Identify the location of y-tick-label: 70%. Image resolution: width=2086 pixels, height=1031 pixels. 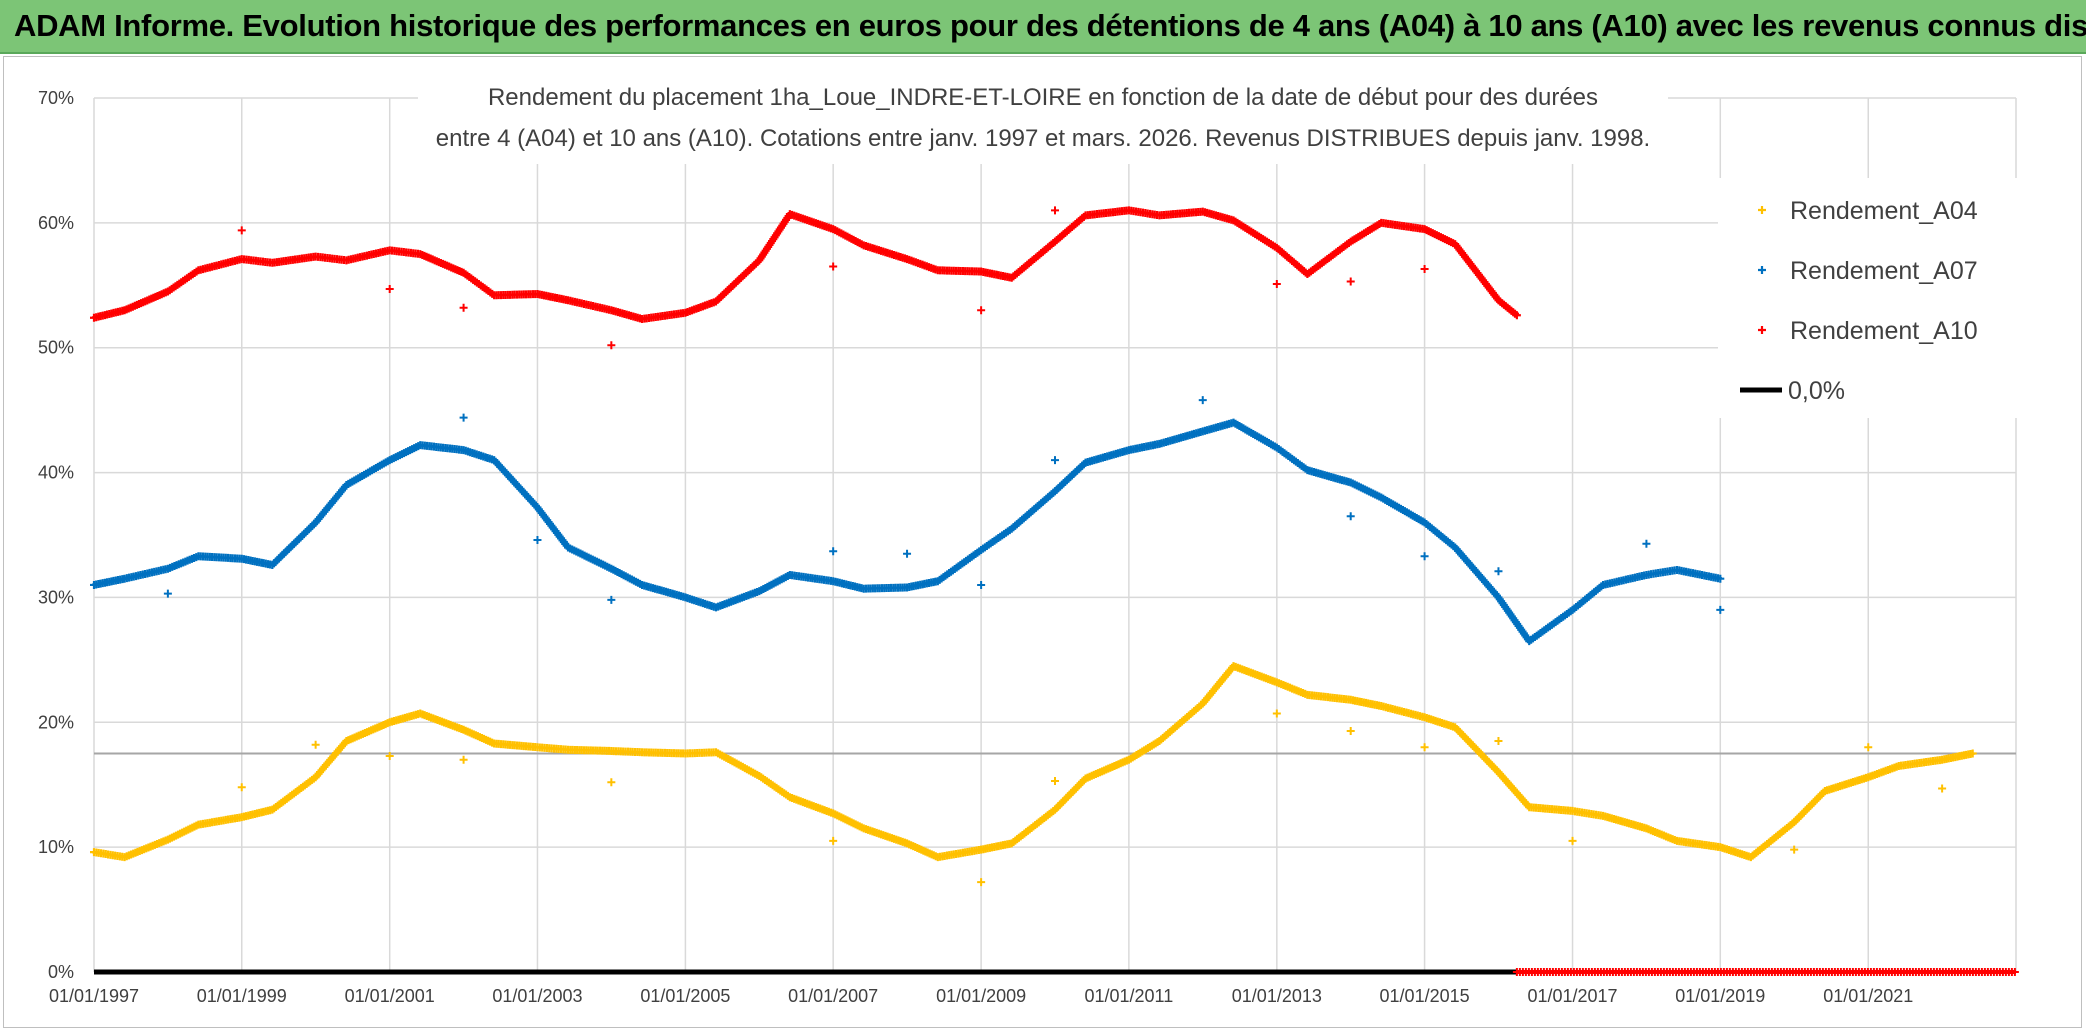
(56, 98).